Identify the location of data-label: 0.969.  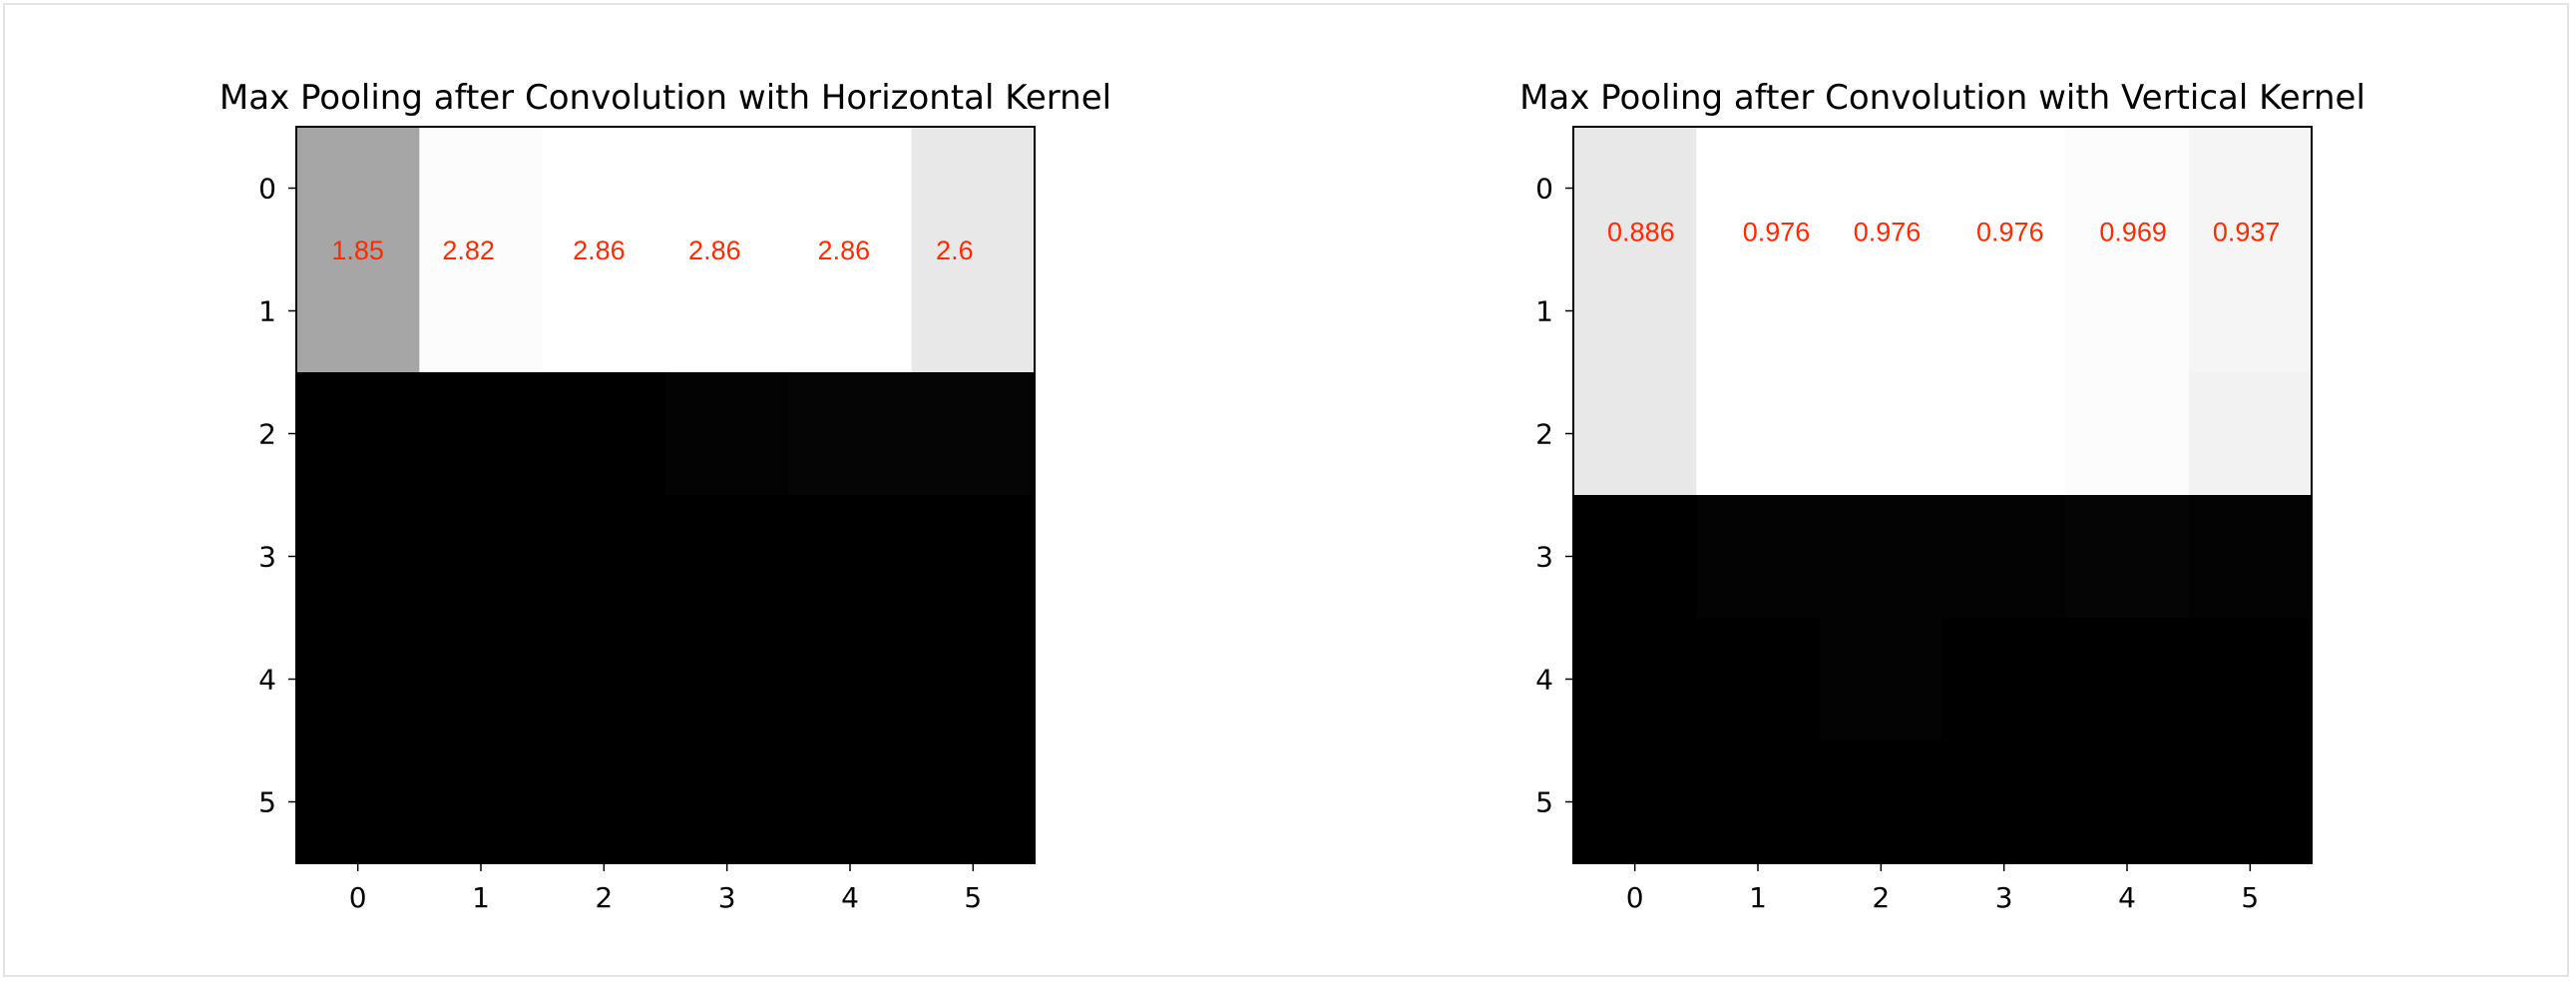
(2133, 232).